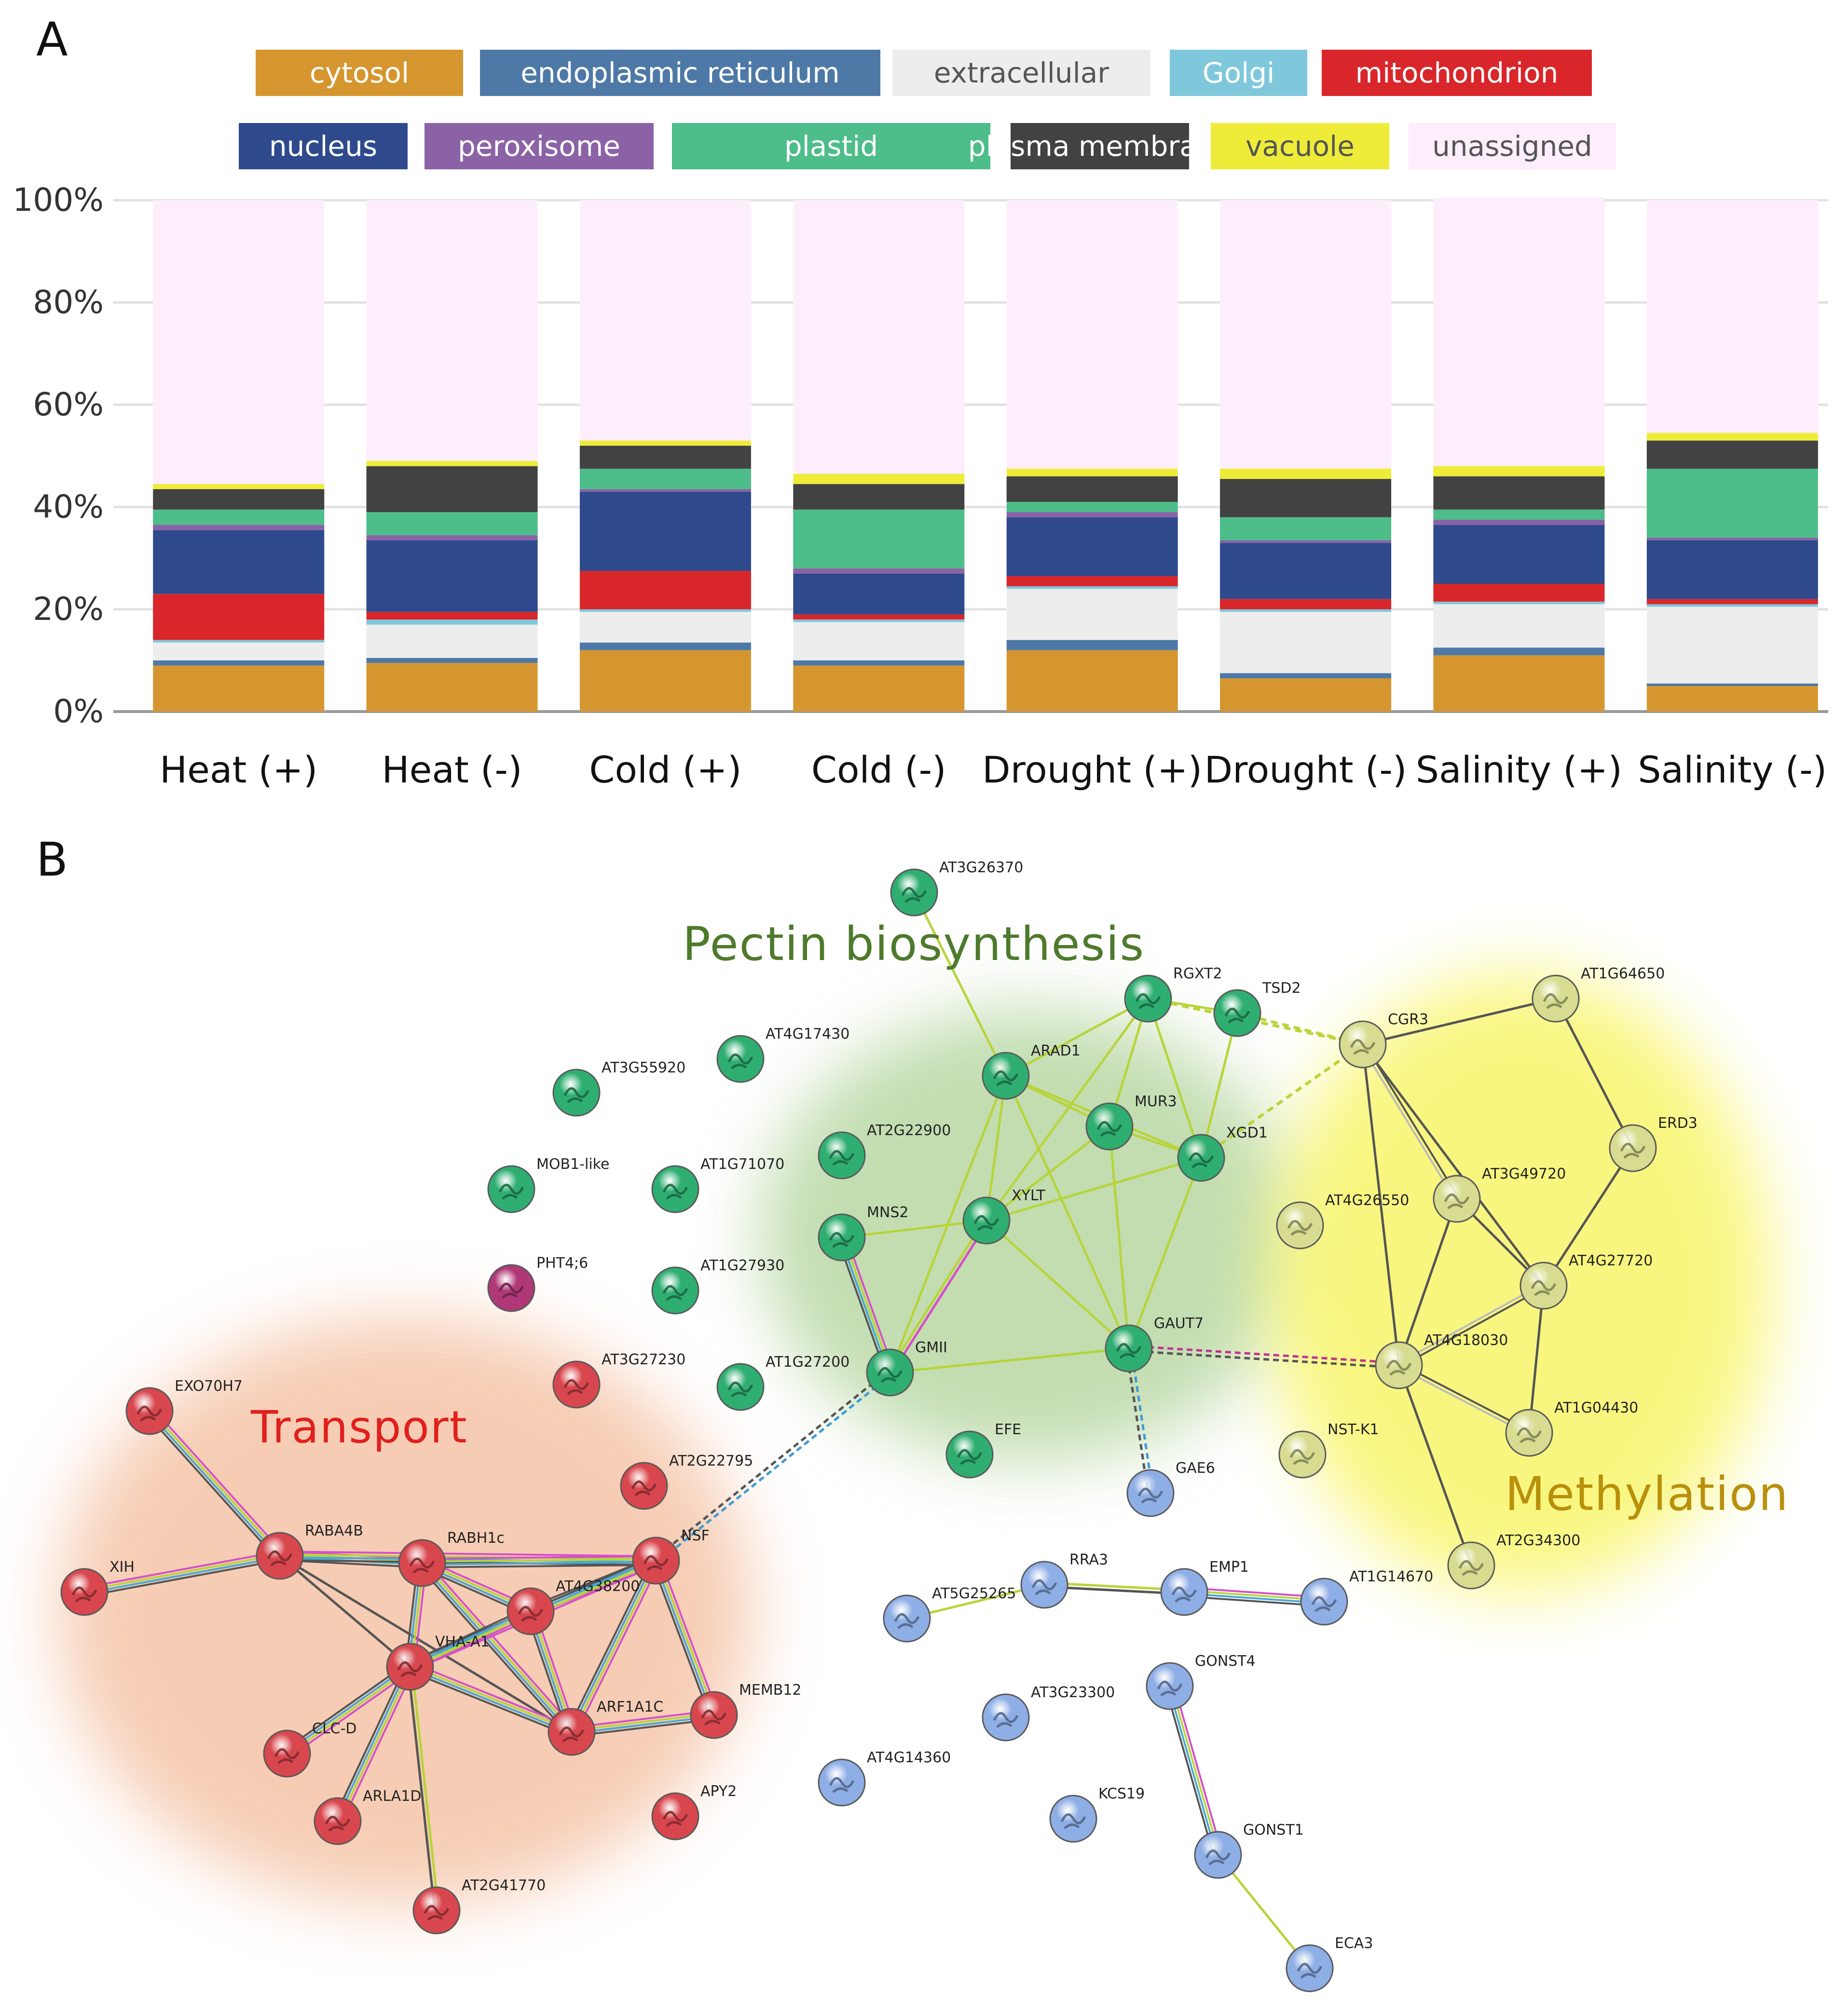  Describe the element at coordinates (745, 1710) in the screenshot. I see `node-memb12: MEMB12` at that location.